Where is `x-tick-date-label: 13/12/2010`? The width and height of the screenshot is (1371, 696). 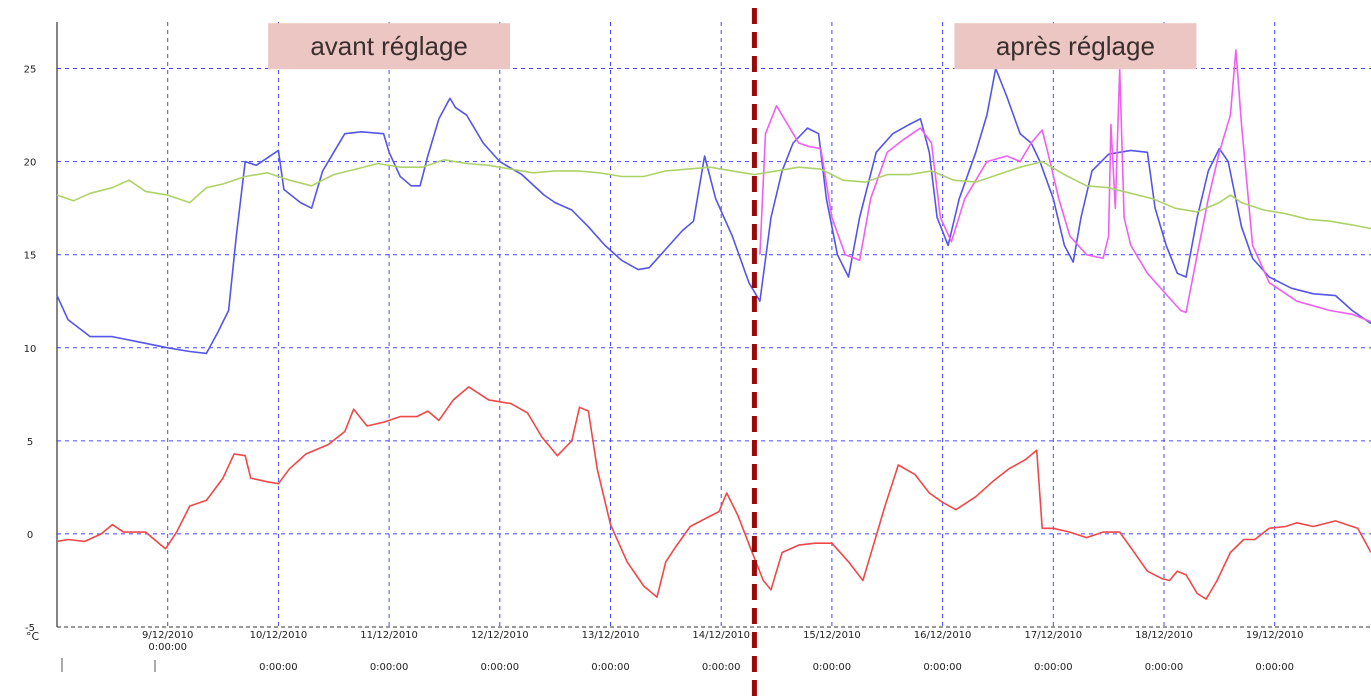
x-tick-date-label: 13/12/2010 is located at coordinates (611, 635).